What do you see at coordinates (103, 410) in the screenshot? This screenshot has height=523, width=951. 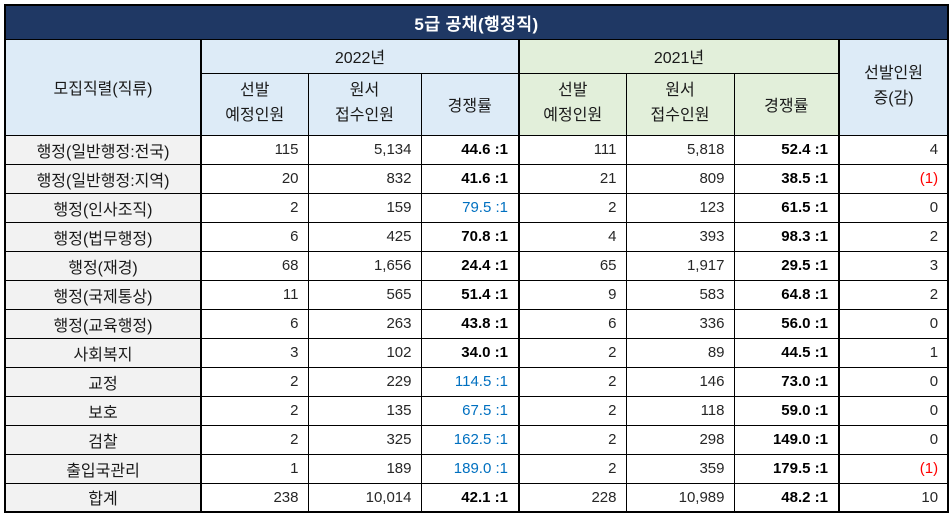 I see `cell-category: 보호` at bounding box center [103, 410].